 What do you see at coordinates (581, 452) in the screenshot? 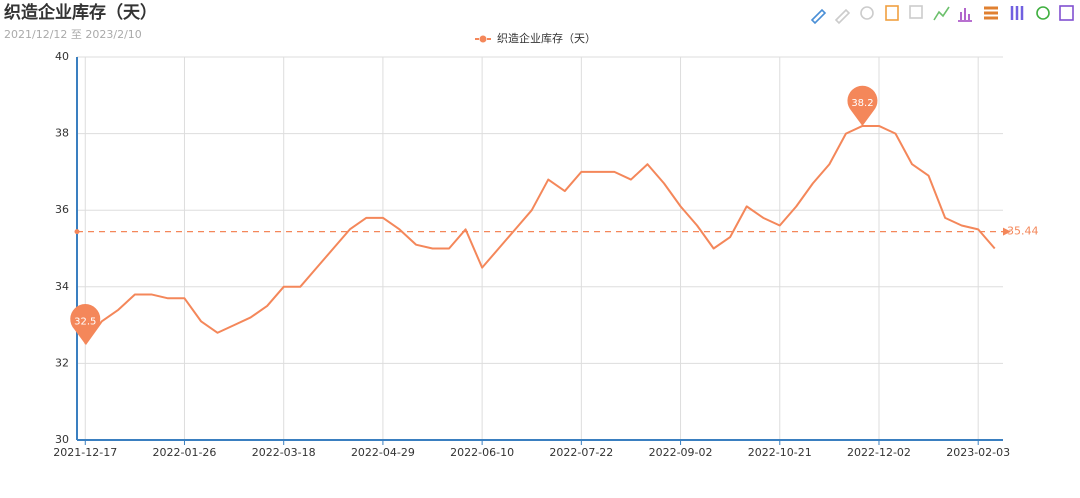
I see `x-tick-label: 2022-07-22` at bounding box center [581, 452].